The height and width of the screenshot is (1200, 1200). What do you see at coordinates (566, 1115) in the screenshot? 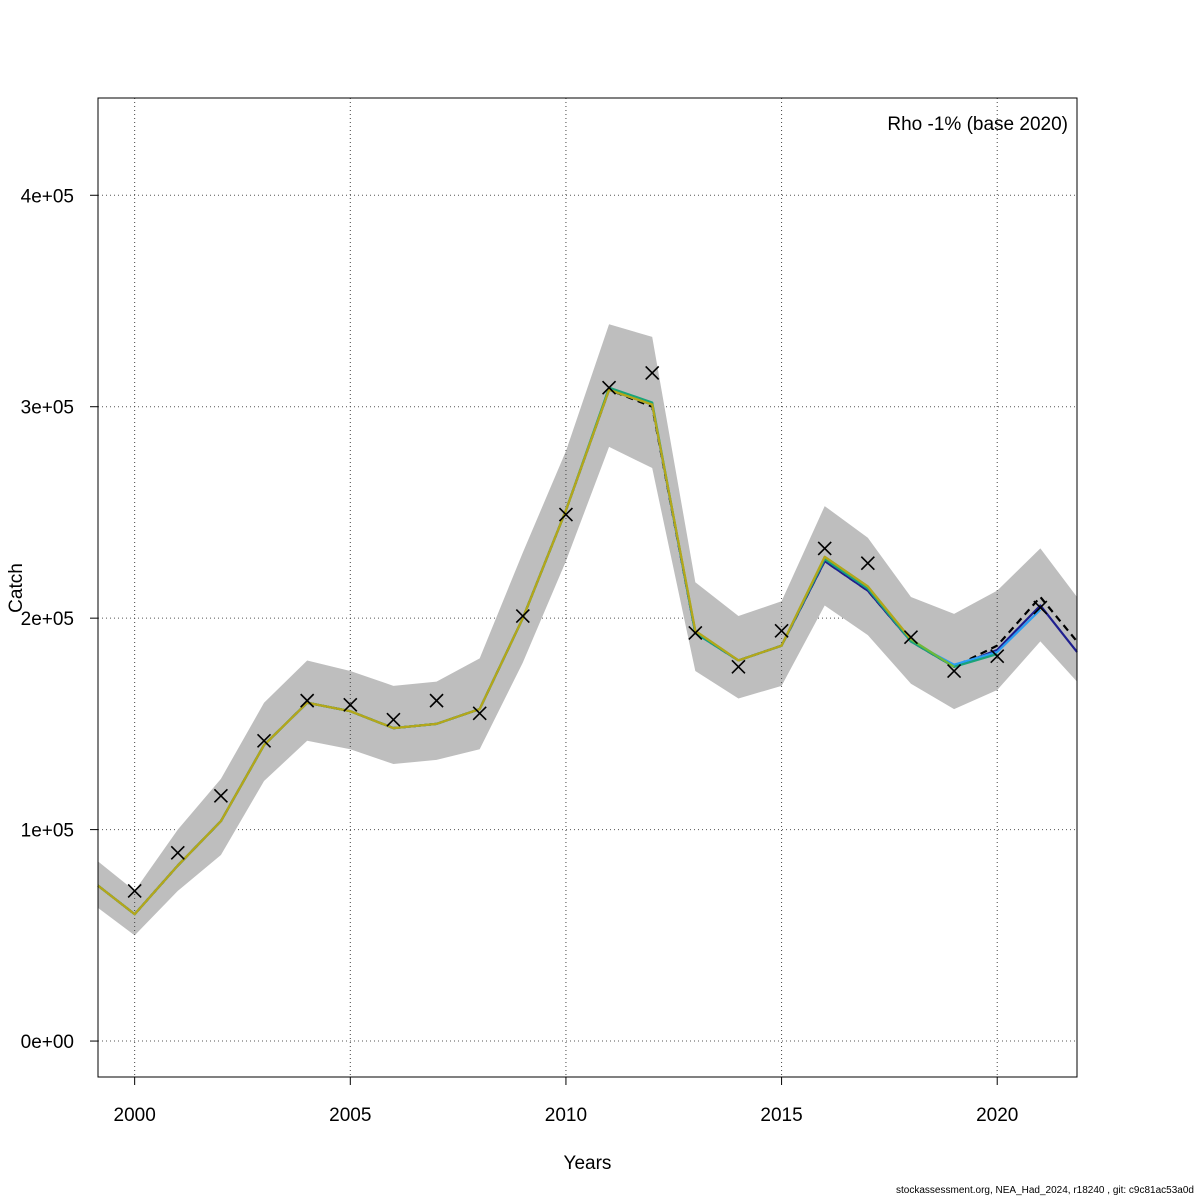
I see `x-tick-label: 2010` at bounding box center [566, 1115].